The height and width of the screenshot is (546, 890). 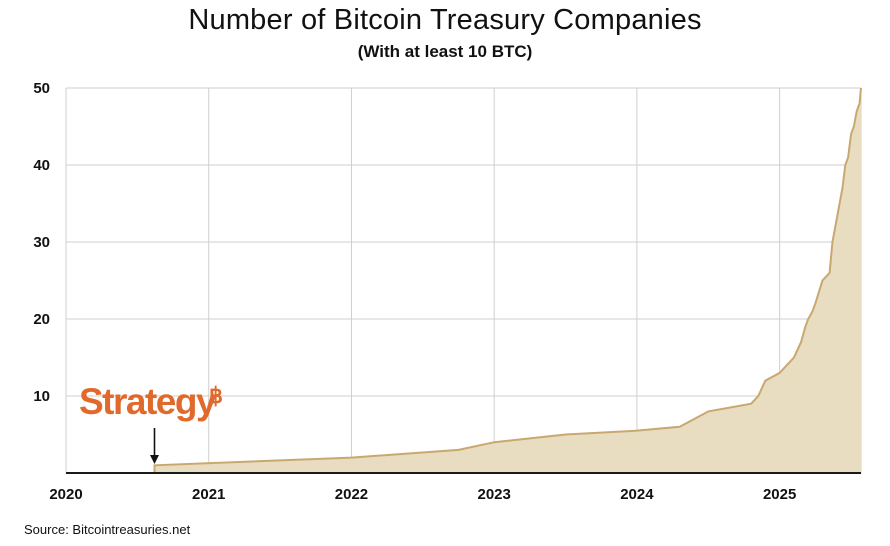 I want to click on x-tick-label-2021: 2021, so click(x=208, y=494).